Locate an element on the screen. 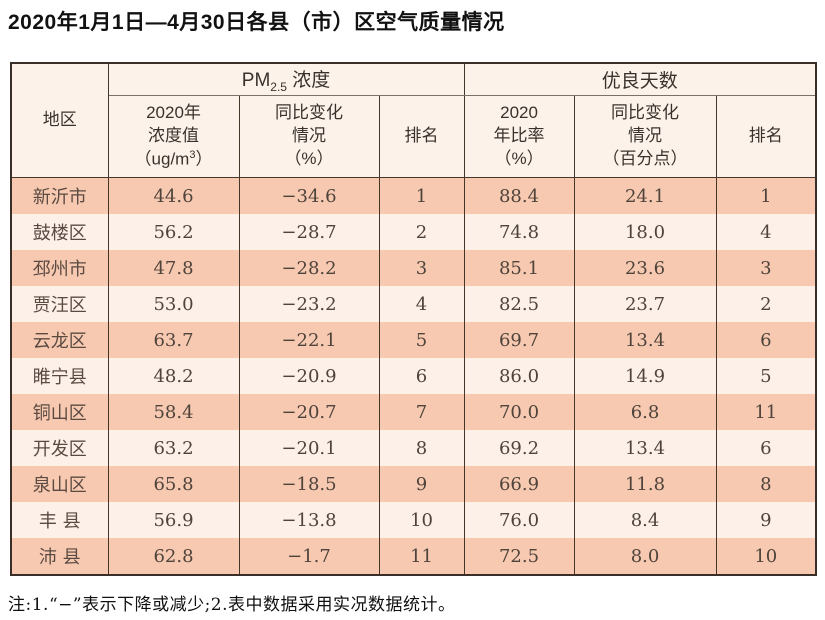  pm-rank-cell: 8 is located at coordinates (421, 448).